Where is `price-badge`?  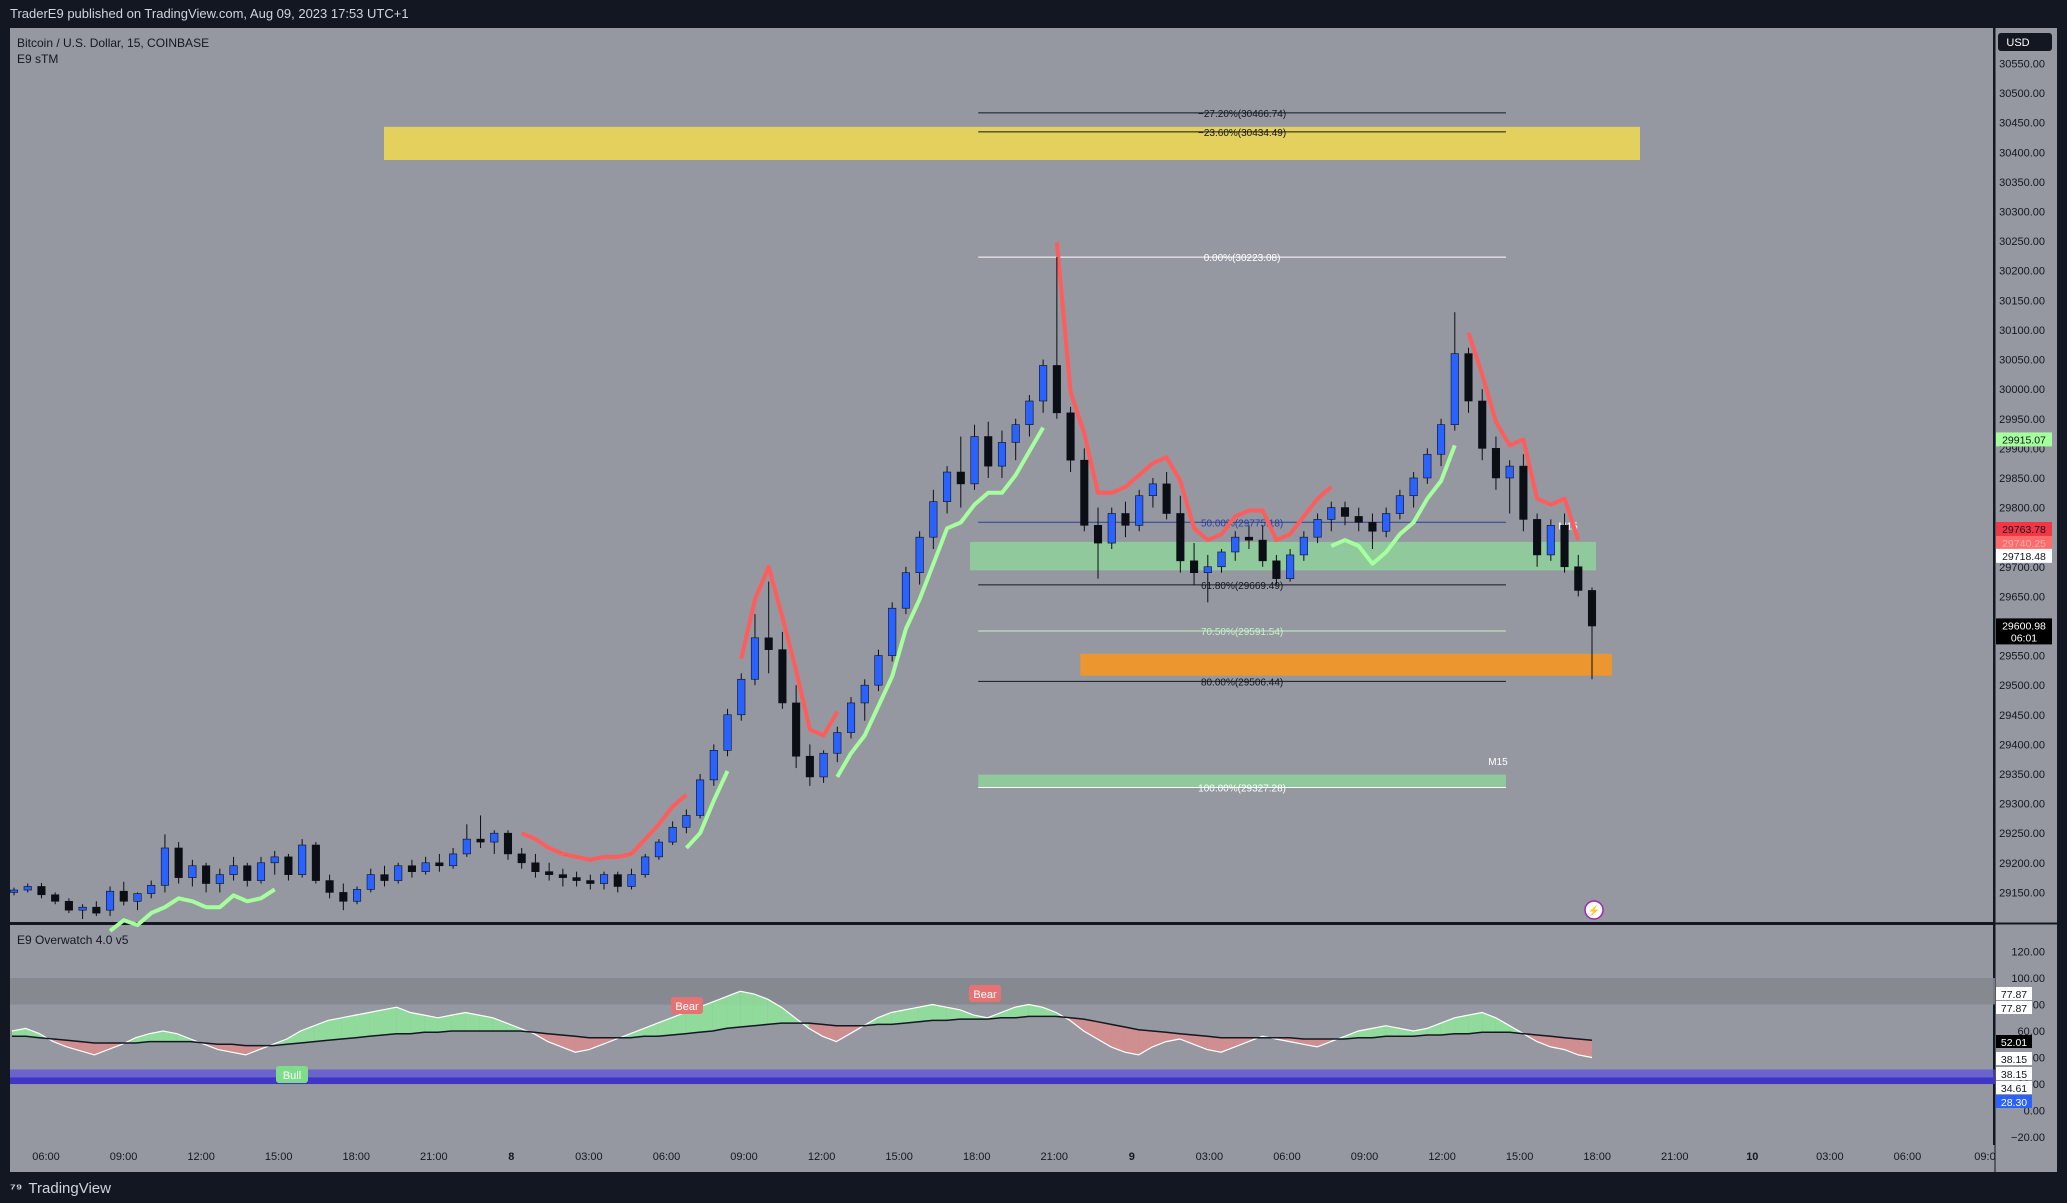
price-badge is located at coordinates (2024, 439).